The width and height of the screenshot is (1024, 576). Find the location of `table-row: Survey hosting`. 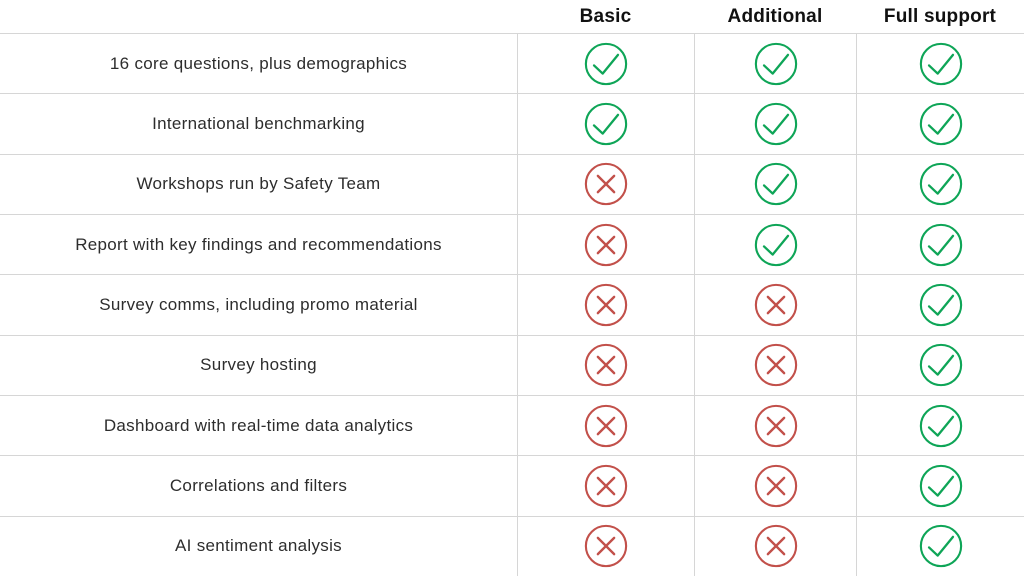

table-row: Survey hosting is located at coordinates (512, 364).